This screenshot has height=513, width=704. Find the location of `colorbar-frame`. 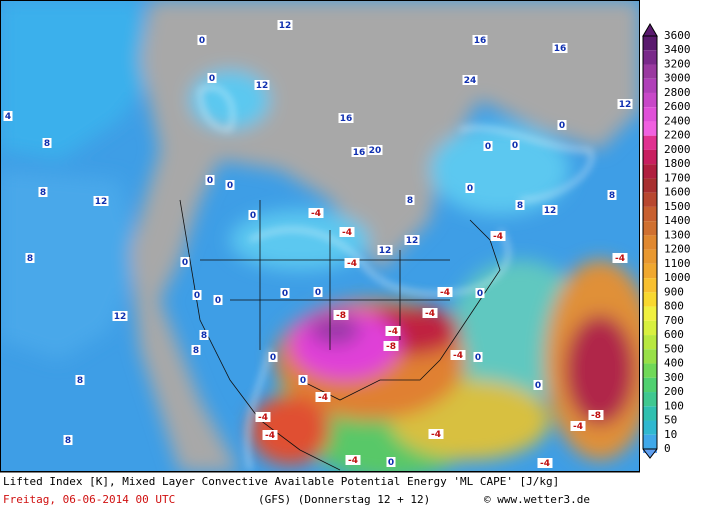

colorbar-frame is located at coordinates (650, 242).